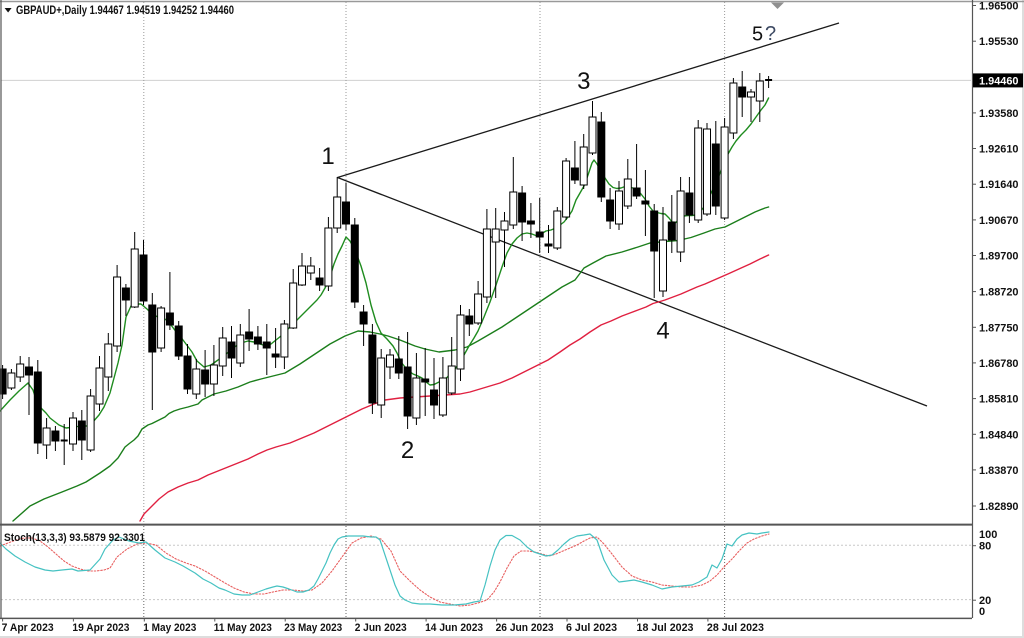 The image size is (1024, 638). I want to click on svg-text: 18 Jul 2023, so click(665, 628).